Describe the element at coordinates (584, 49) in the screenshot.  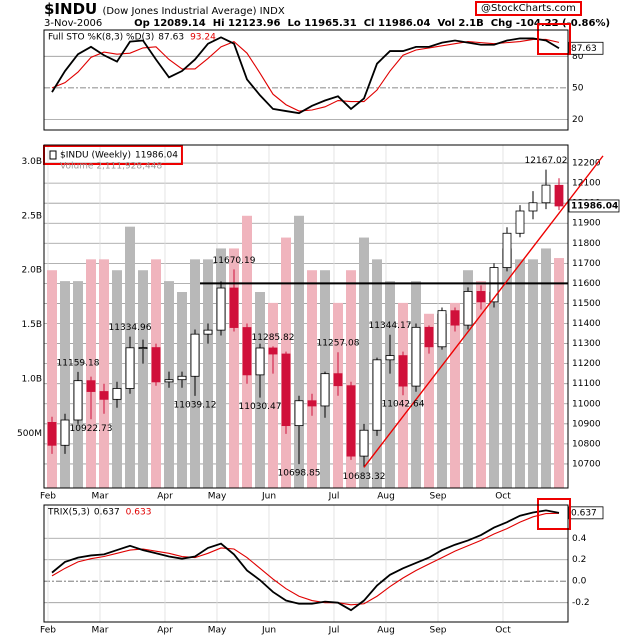
I see `last-value: 87.63` at that location.